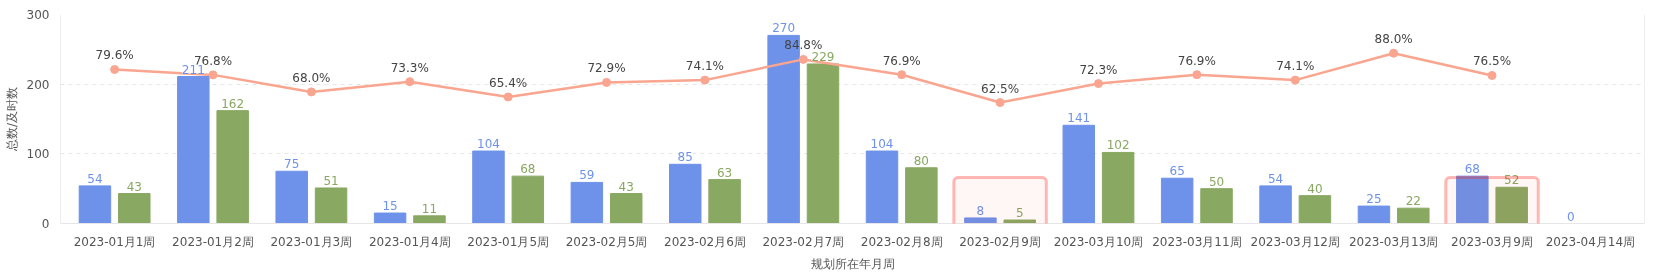 The width and height of the screenshot is (1664, 273). I want to click on x-tick-label: 2023-04月14周, so click(1590, 241).